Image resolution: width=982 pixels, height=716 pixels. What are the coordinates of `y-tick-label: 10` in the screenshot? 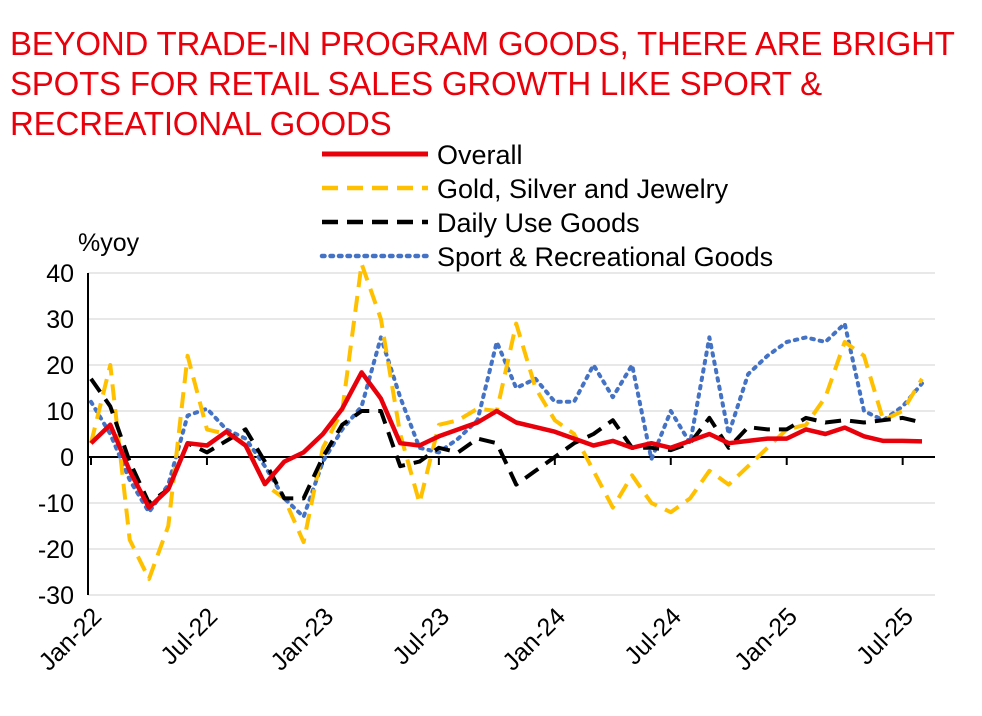 It's located at (60, 412).